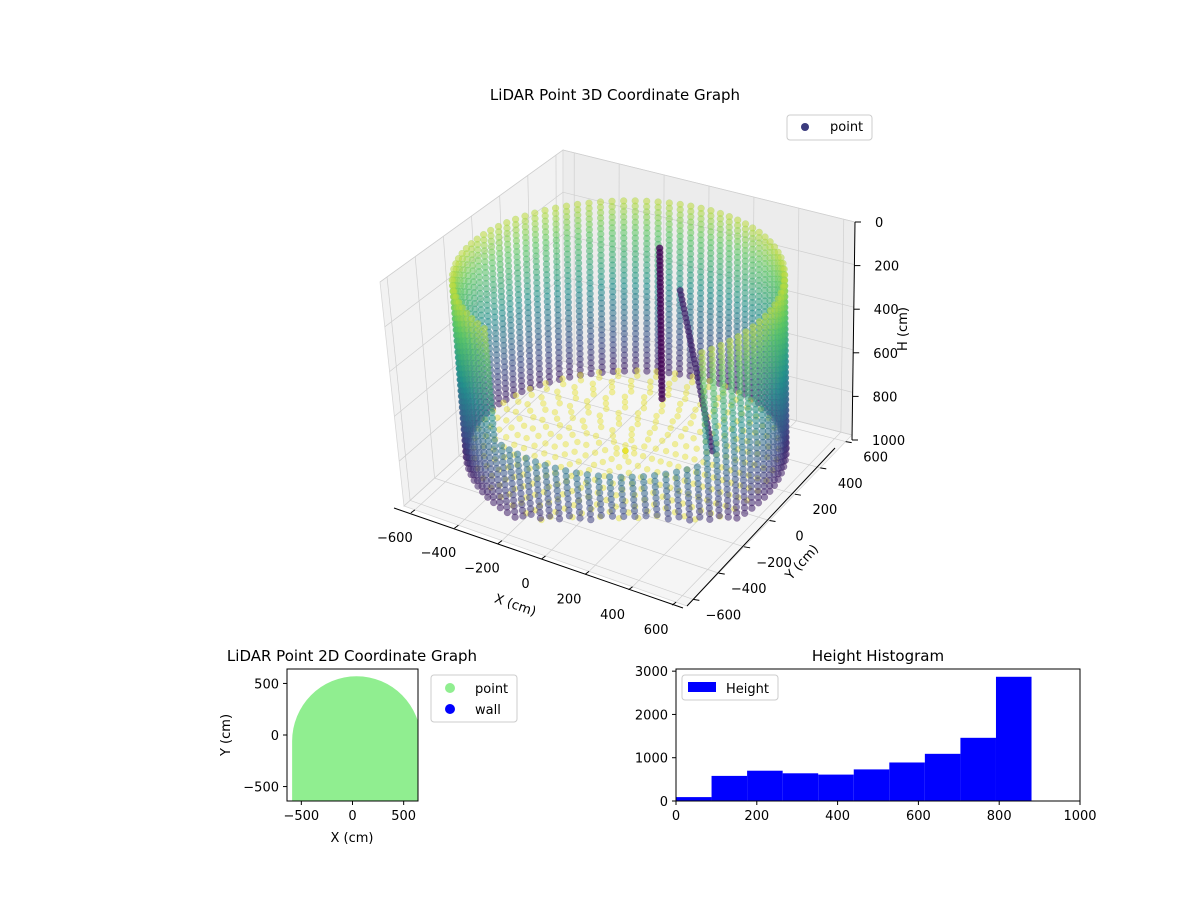  I want to click on plot3d-point-cloud, so click(619, 360).